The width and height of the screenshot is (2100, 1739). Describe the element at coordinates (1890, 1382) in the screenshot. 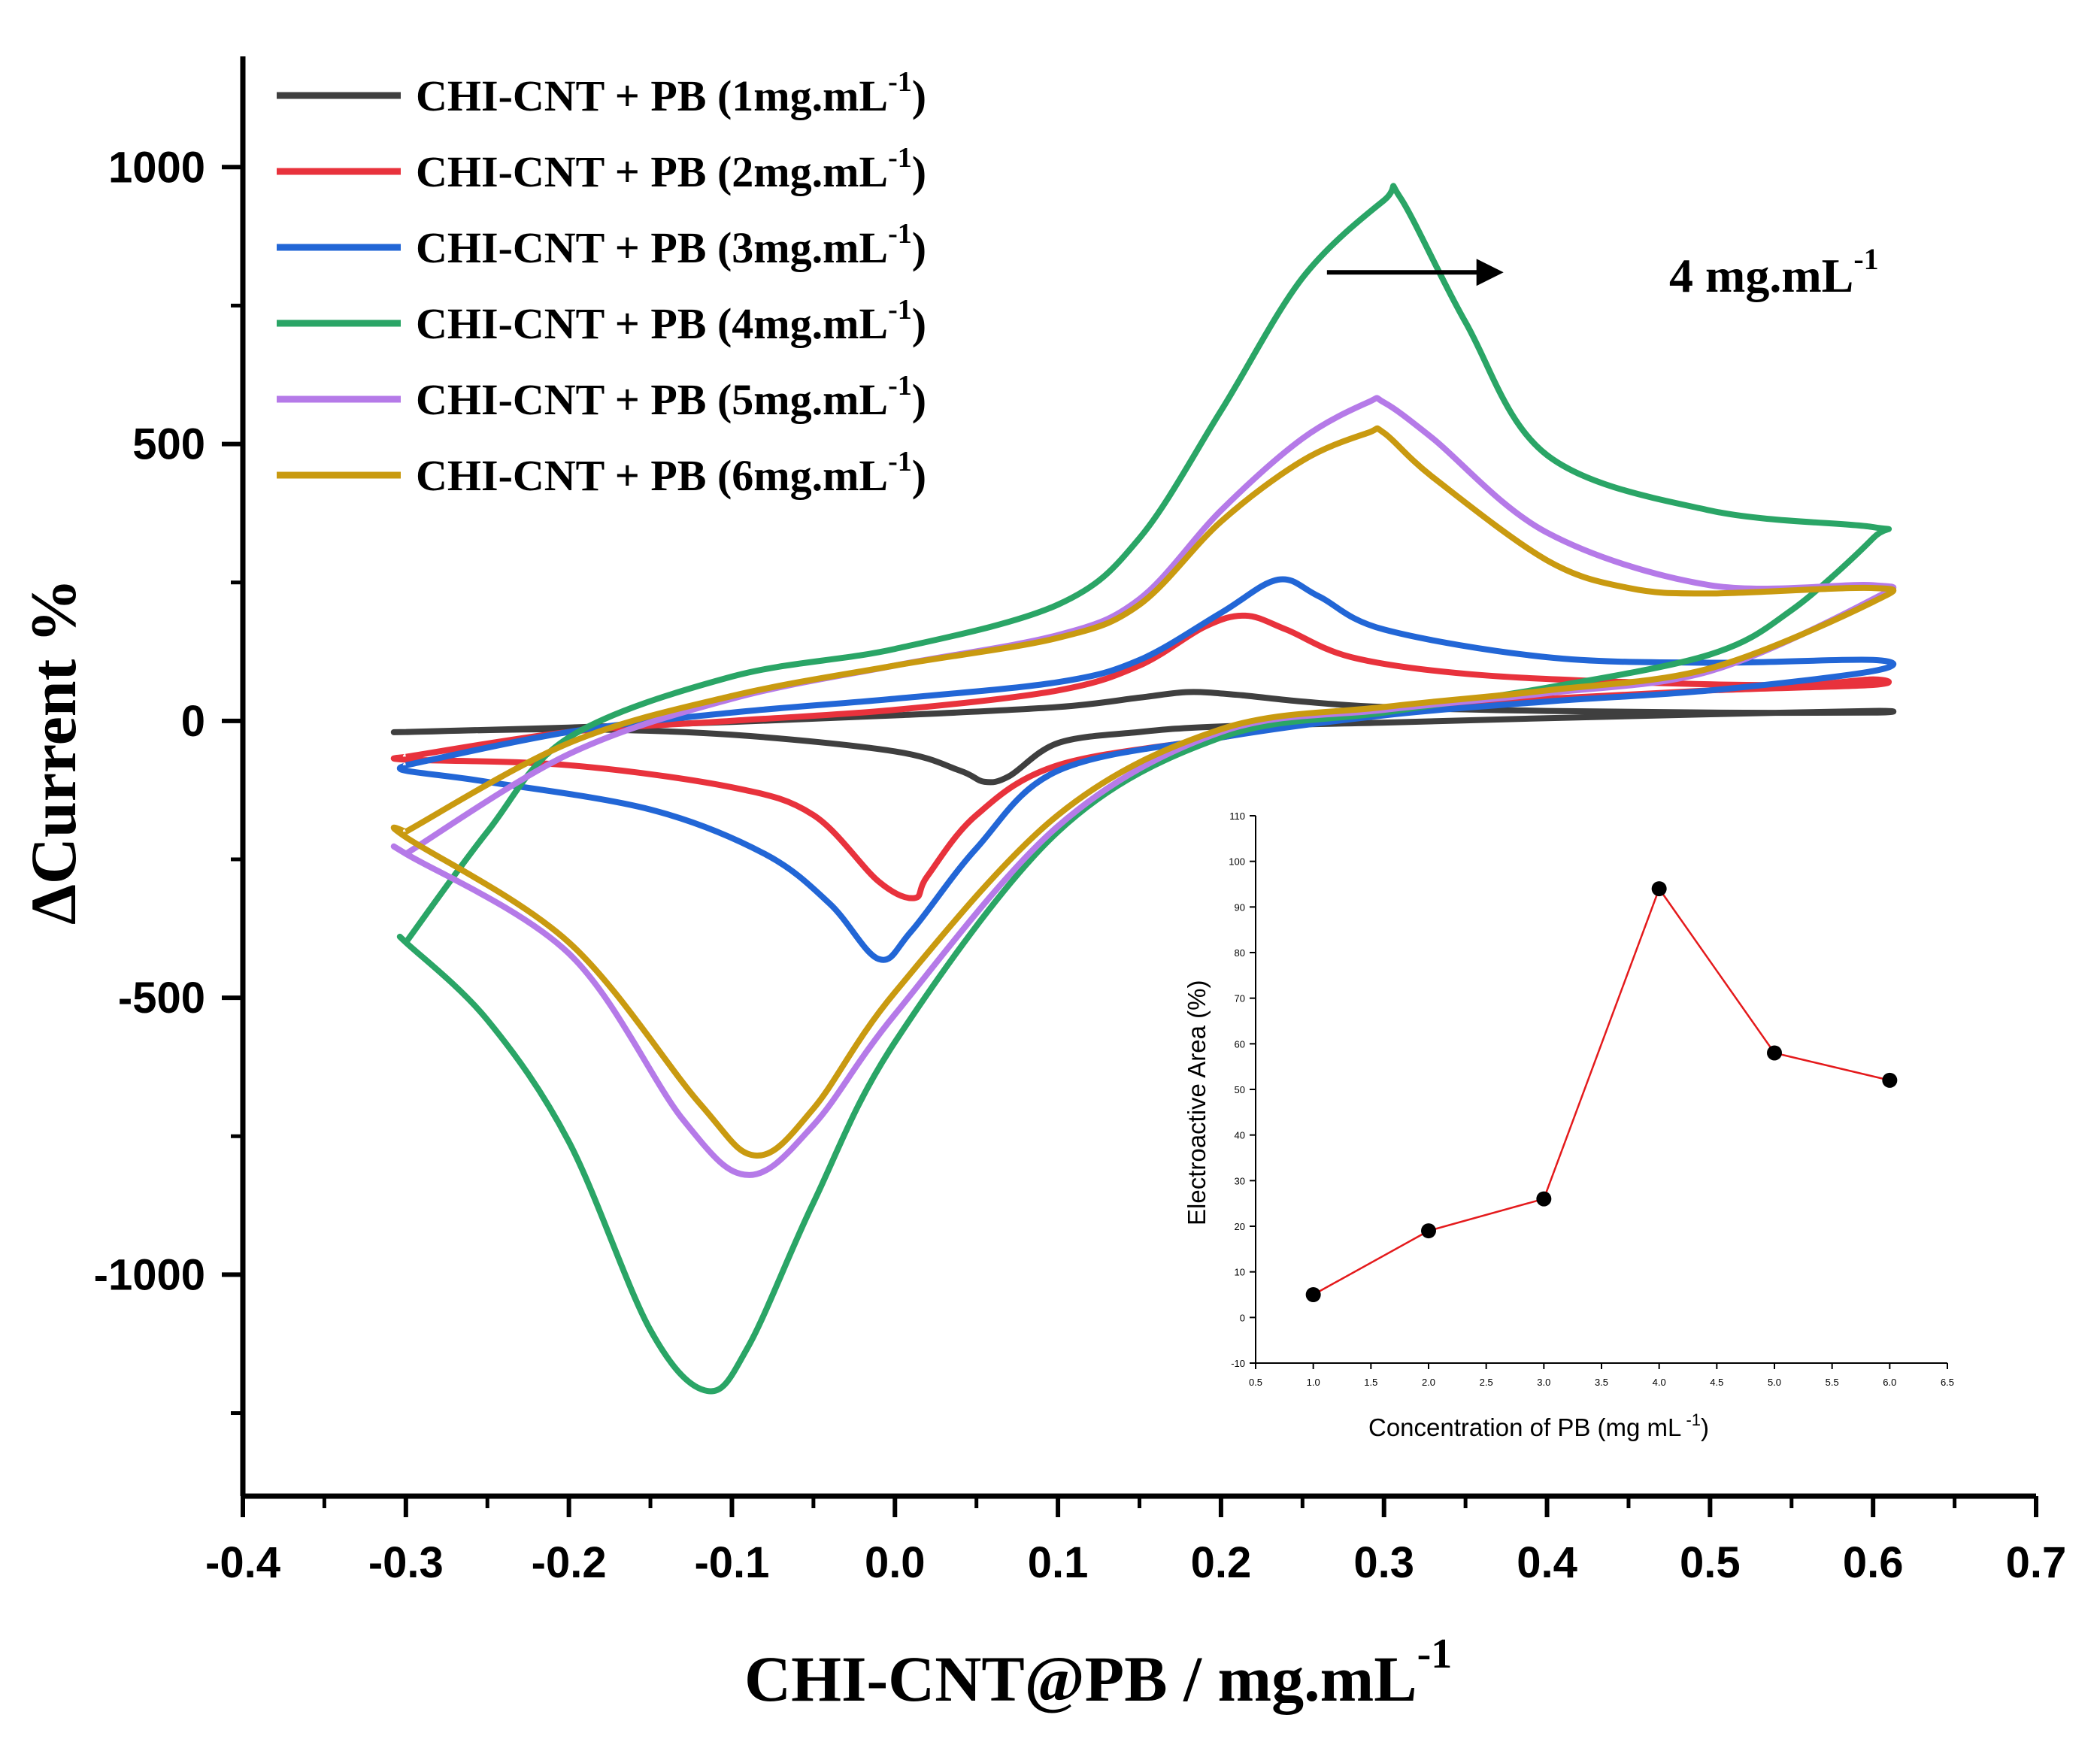

I see `inset-x-tick-label: 6.0` at that location.